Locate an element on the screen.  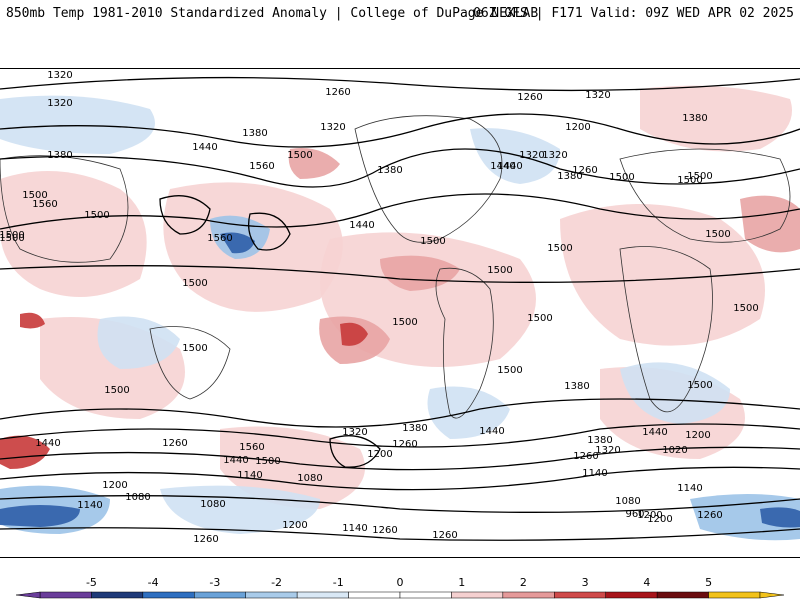
colorbar-tick-label: -5 is located at coordinates (91, 582).